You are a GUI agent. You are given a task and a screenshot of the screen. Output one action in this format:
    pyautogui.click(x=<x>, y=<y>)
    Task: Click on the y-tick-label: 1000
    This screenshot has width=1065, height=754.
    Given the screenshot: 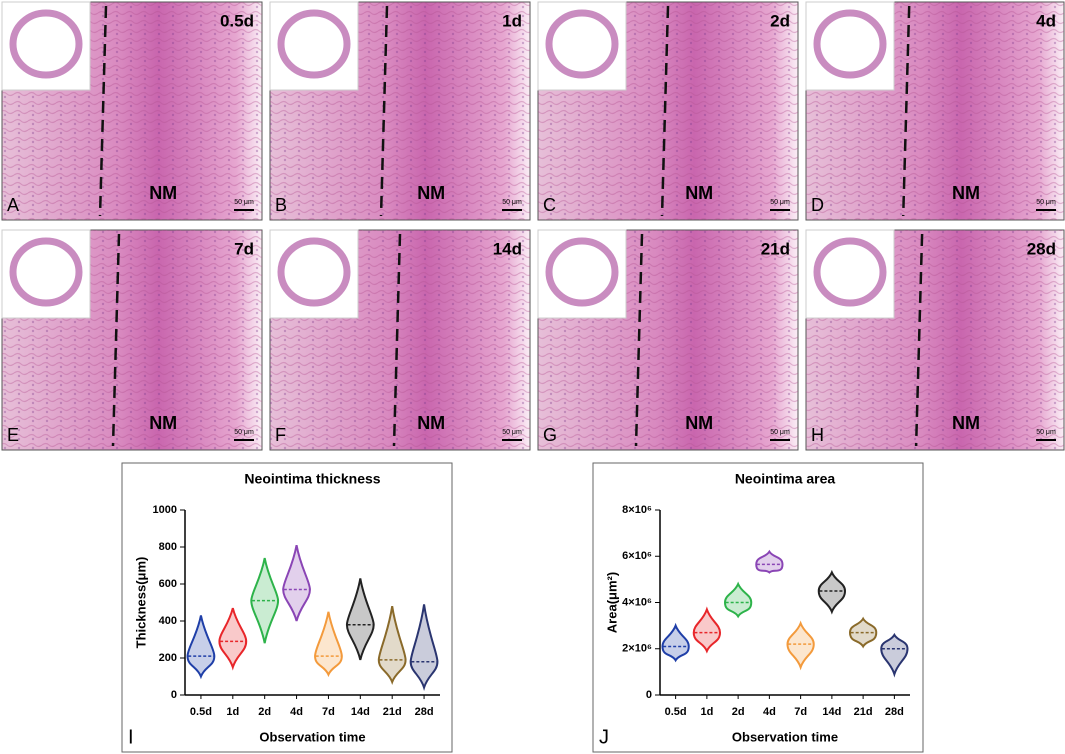 What is the action you would take?
    pyautogui.click(x=165, y=510)
    